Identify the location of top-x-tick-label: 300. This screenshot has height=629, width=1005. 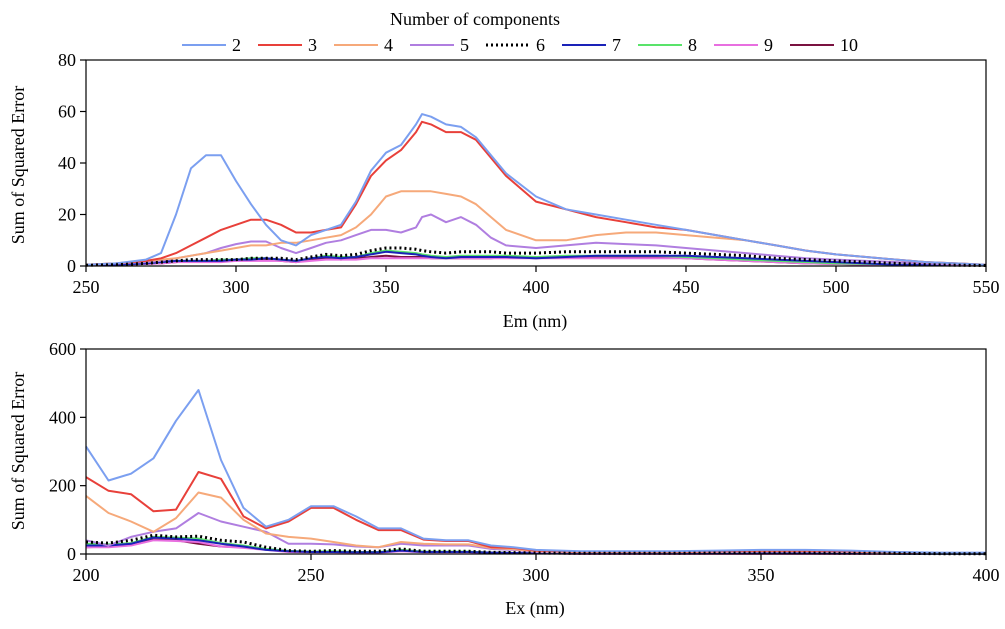
(236, 287).